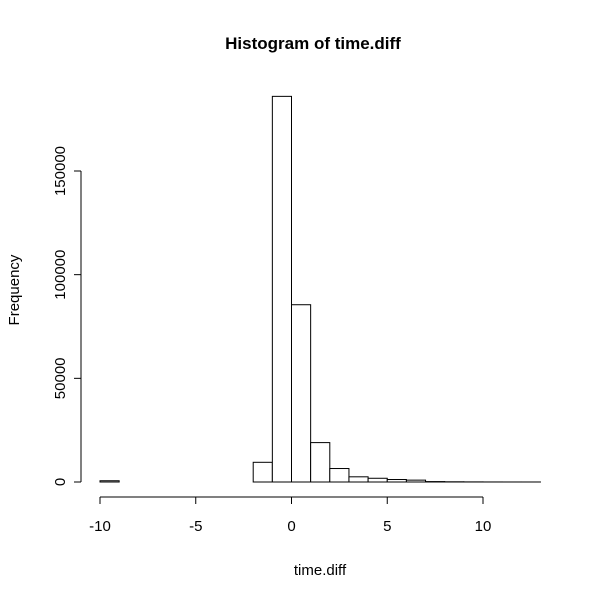 This screenshot has height=600, width=600. What do you see at coordinates (14, 289) in the screenshot?
I see `y-axis-label: Frequency` at bounding box center [14, 289].